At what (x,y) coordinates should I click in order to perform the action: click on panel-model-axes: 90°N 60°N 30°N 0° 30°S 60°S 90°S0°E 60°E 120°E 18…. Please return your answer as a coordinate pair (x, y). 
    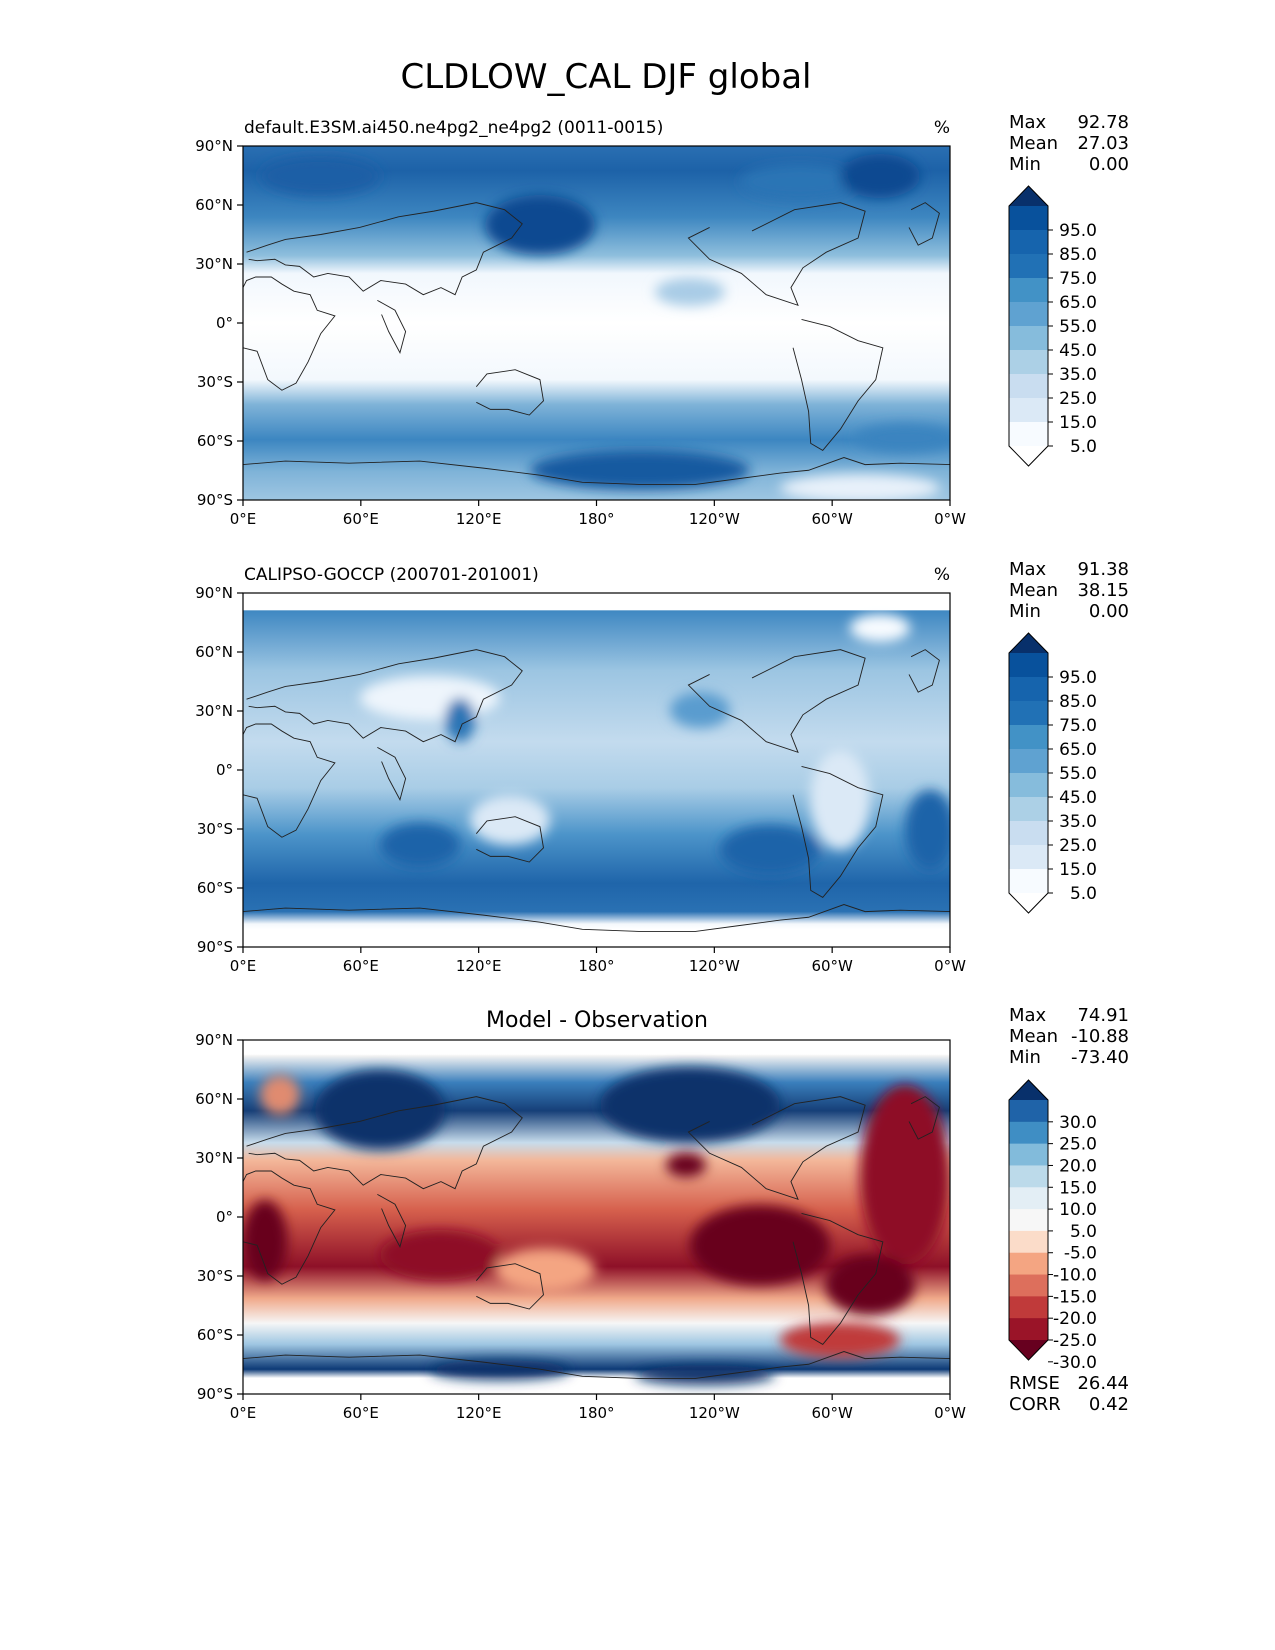
    Looking at the image, I should click on (580, 332).